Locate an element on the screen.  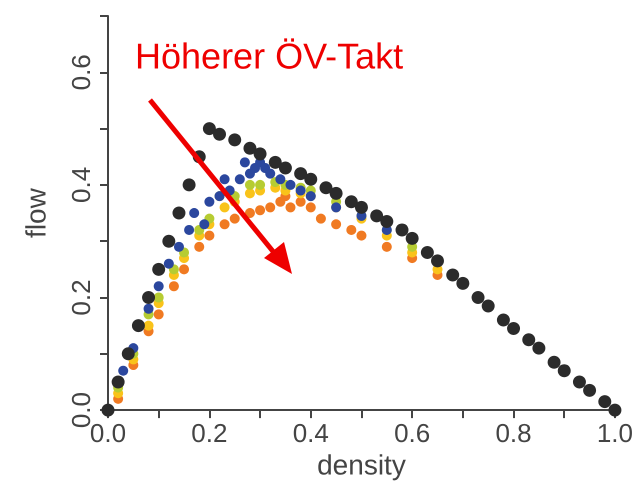
x-tick-label: 0.8 is located at coordinates (513, 433).